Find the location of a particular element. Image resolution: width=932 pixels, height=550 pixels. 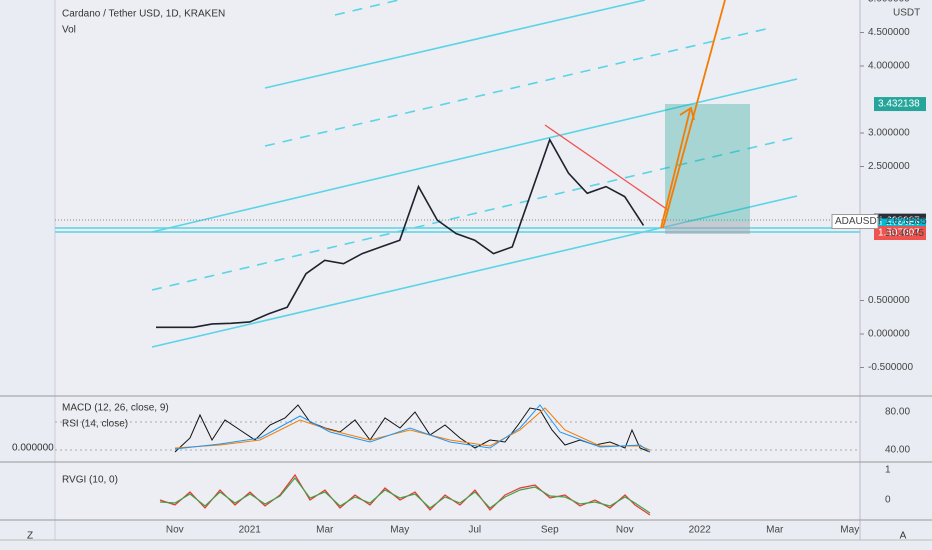

name-badge is located at coordinates (855, 222).